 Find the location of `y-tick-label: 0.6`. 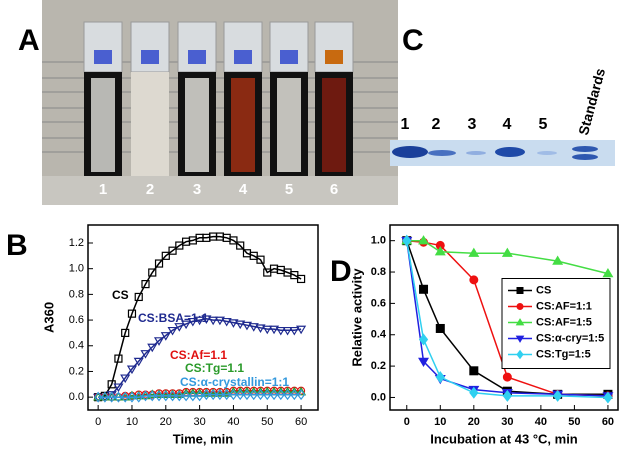

y-tick-label: 0.6 is located at coordinates (76, 320).